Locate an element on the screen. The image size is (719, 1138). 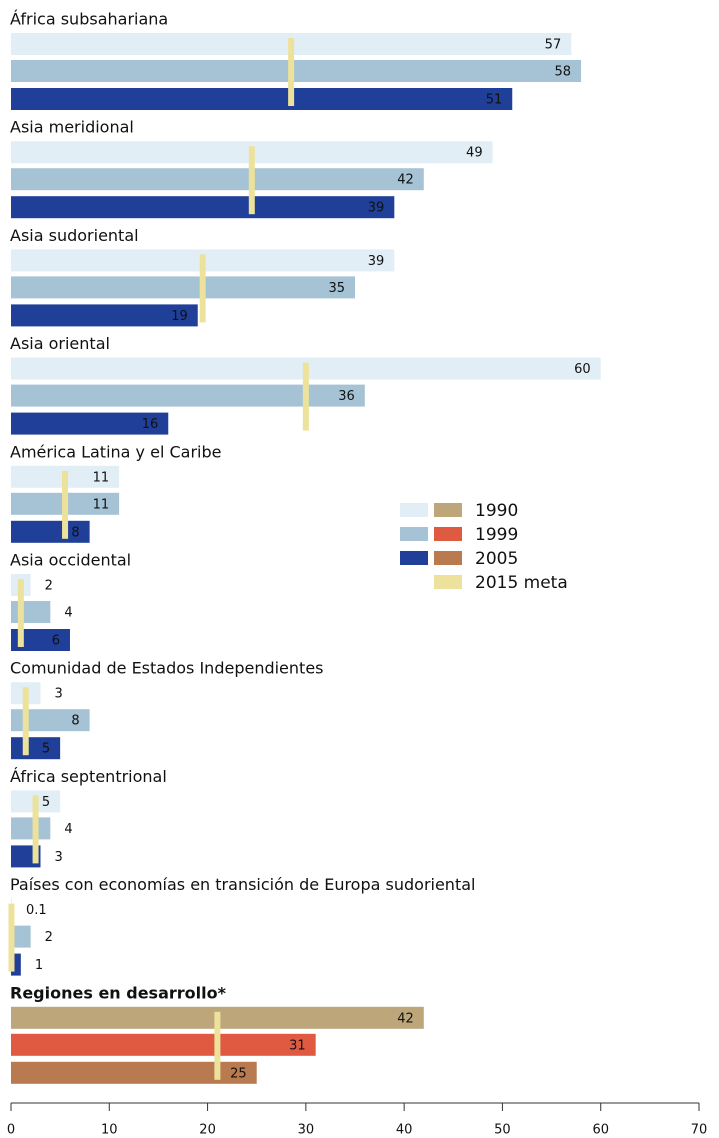
value-label: 49 is located at coordinates (474, 153).